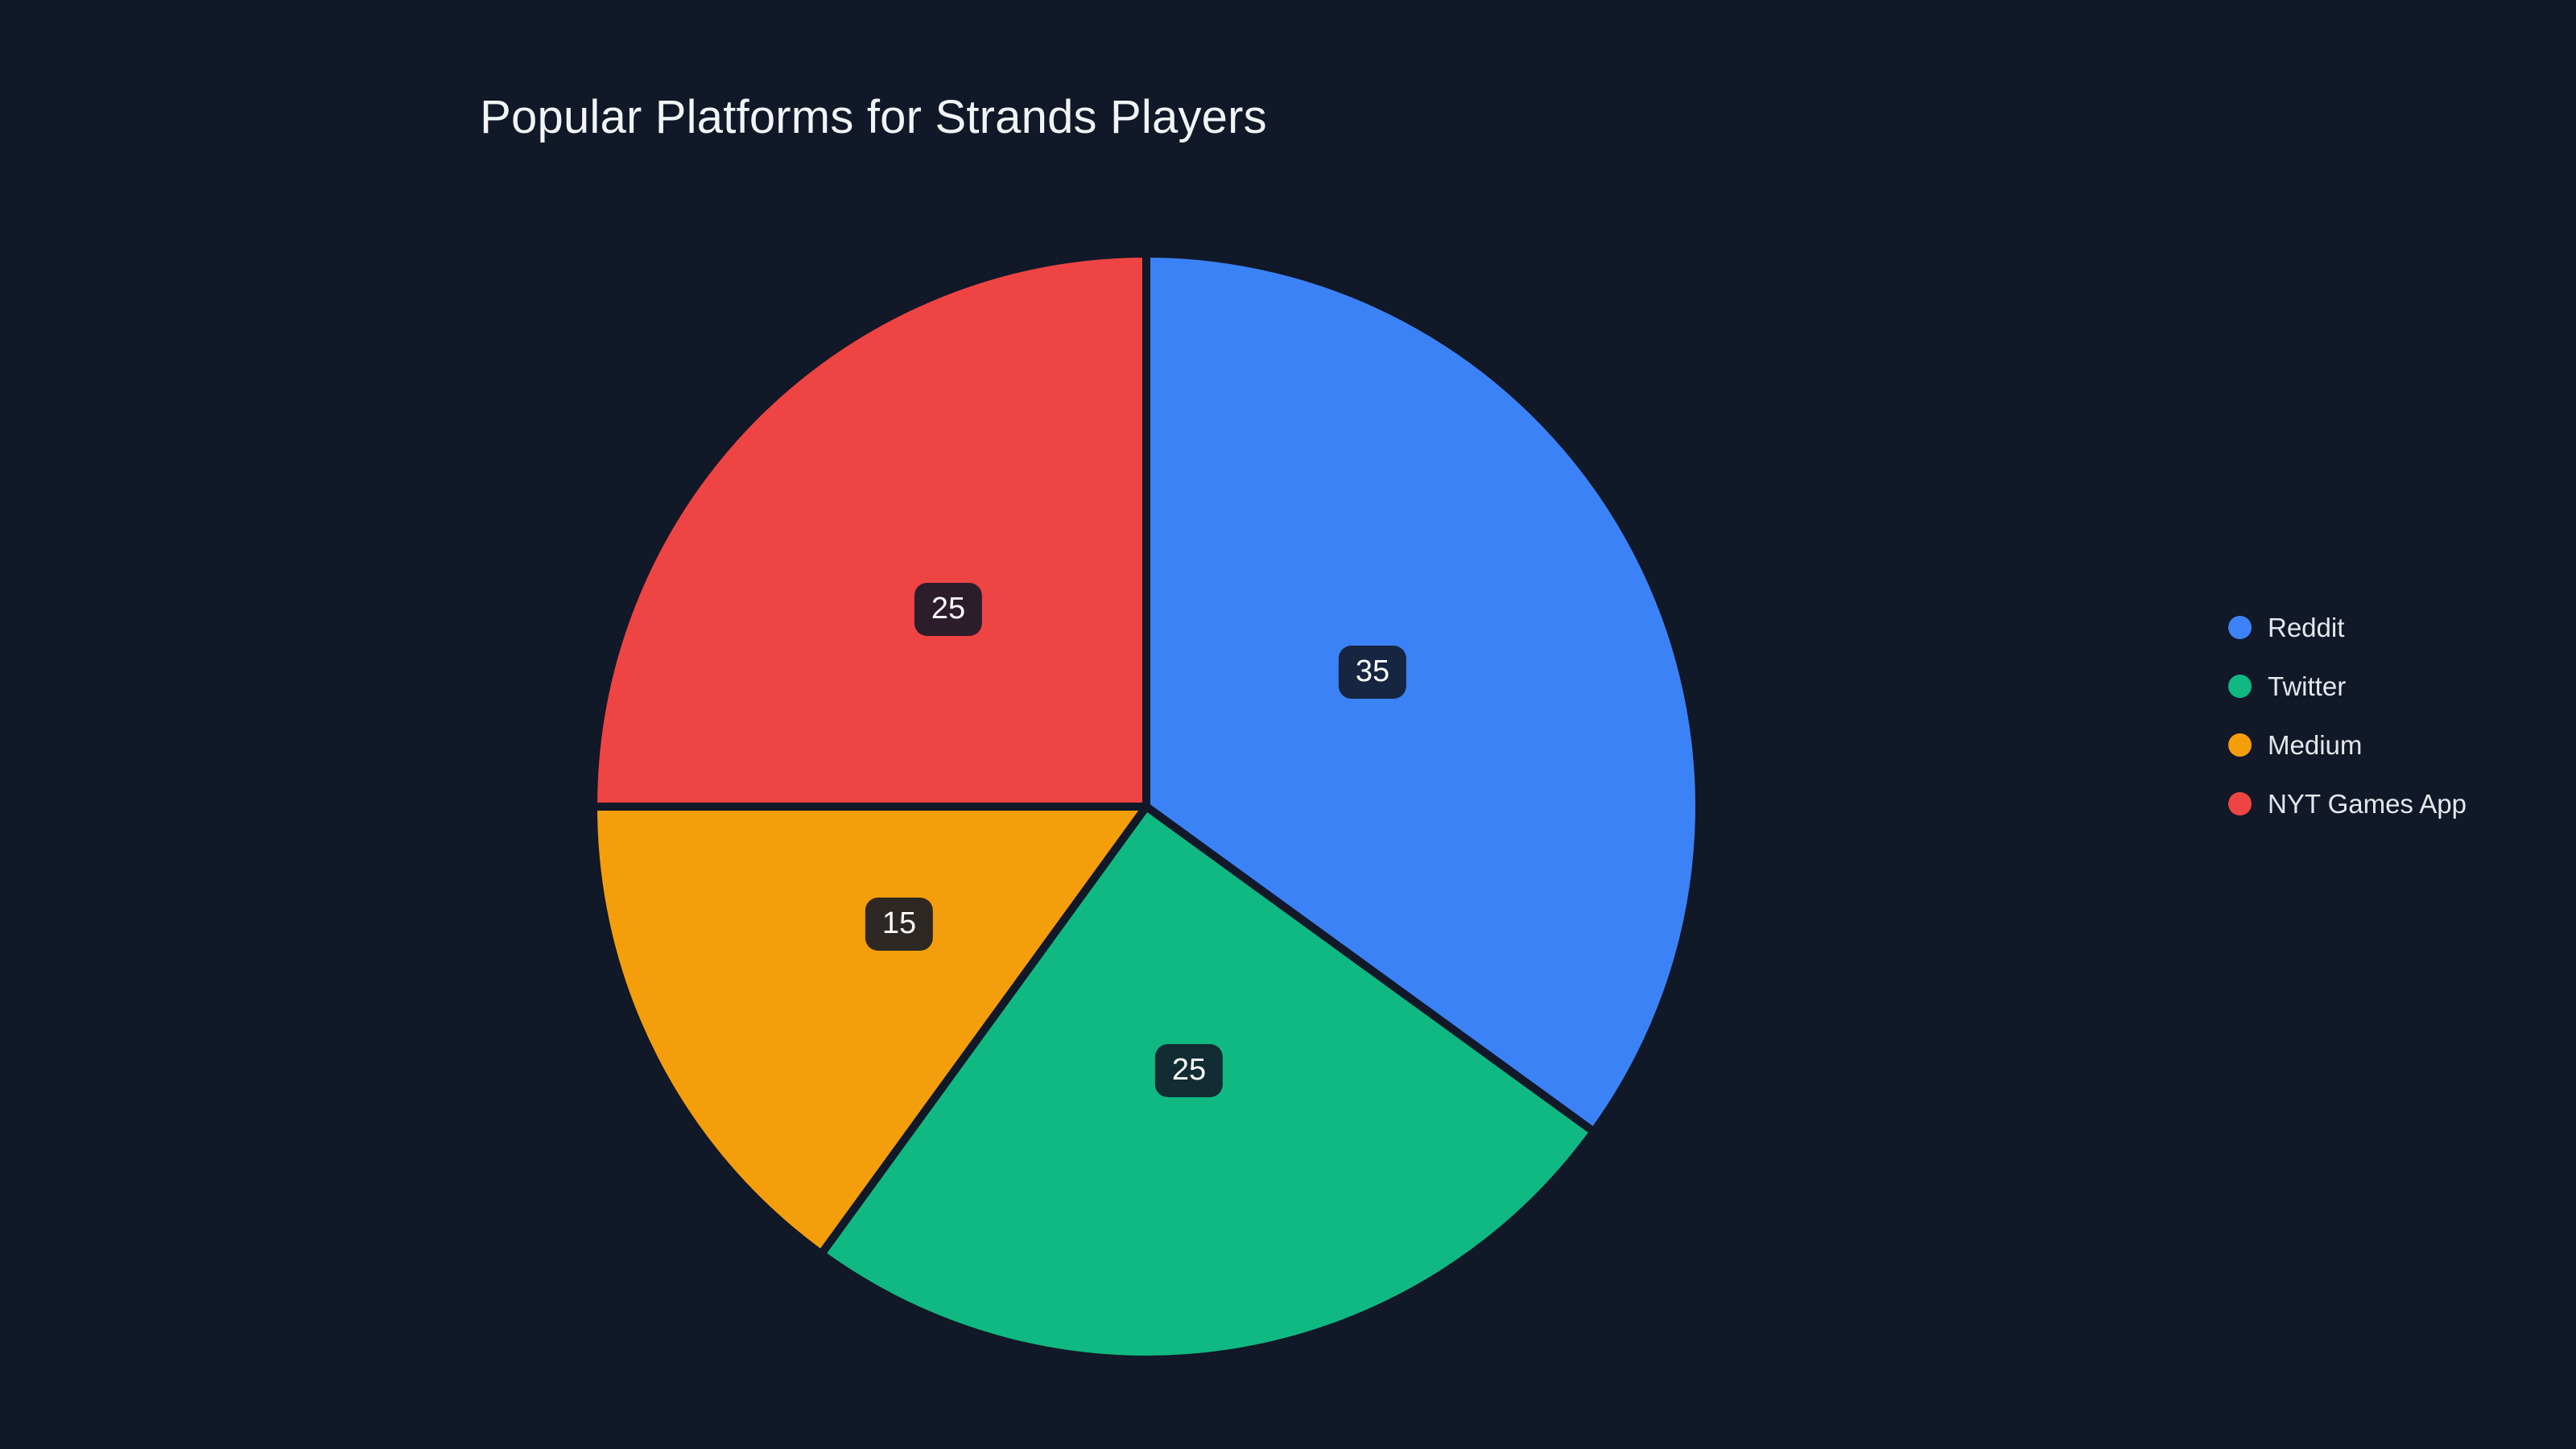  What do you see at coordinates (899, 925) in the screenshot?
I see `pie-slice-value-label: 15` at bounding box center [899, 925].